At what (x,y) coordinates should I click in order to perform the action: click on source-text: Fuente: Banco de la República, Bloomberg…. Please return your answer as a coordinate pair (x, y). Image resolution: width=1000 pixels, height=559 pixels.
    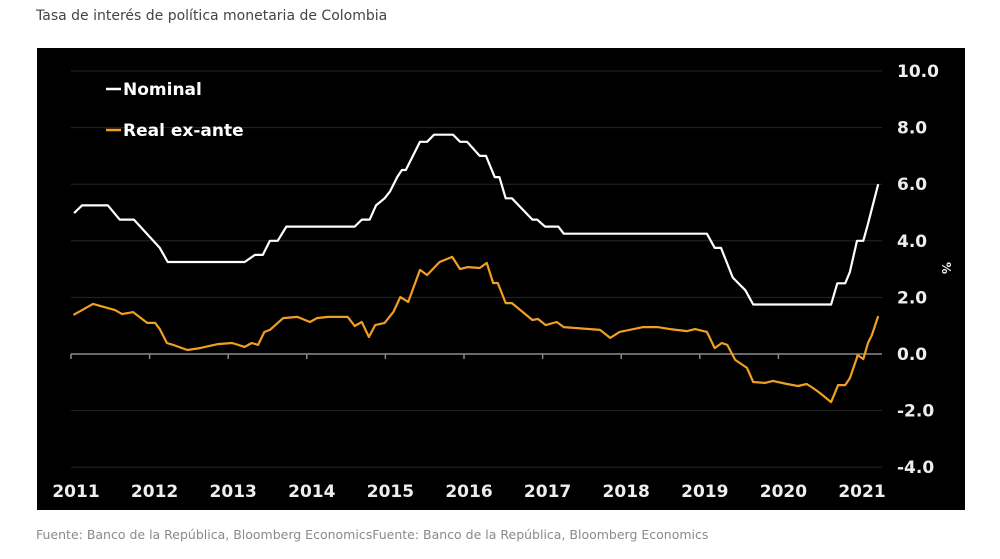
    Looking at the image, I should click on (204, 534).